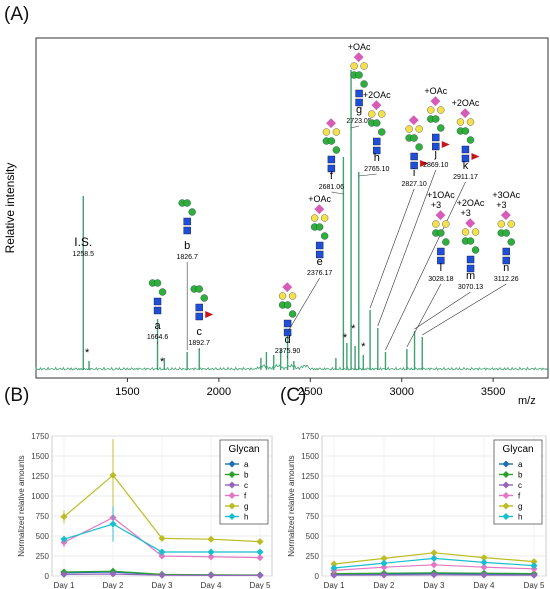  What do you see at coordinates (157, 326) in the screenshot?
I see `peak-letter-label: a` at bounding box center [157, 326].